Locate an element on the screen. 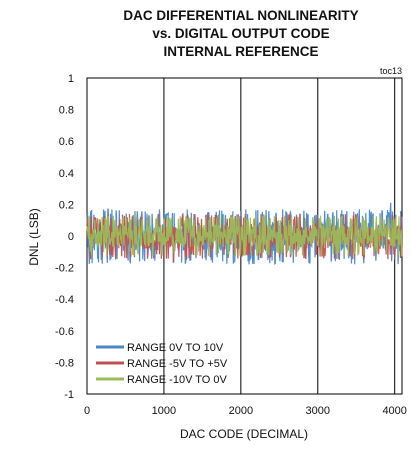 The height and width of the screenshot is (458, 411). x-tick-label-3: 3000 is located at coordinates (318, 411).